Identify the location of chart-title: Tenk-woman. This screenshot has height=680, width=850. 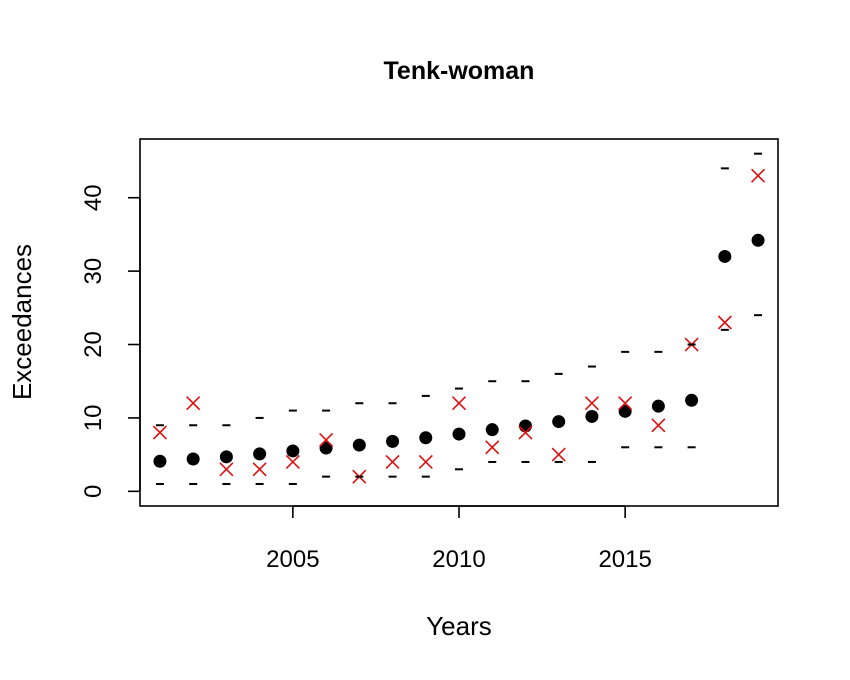
(459, 71).